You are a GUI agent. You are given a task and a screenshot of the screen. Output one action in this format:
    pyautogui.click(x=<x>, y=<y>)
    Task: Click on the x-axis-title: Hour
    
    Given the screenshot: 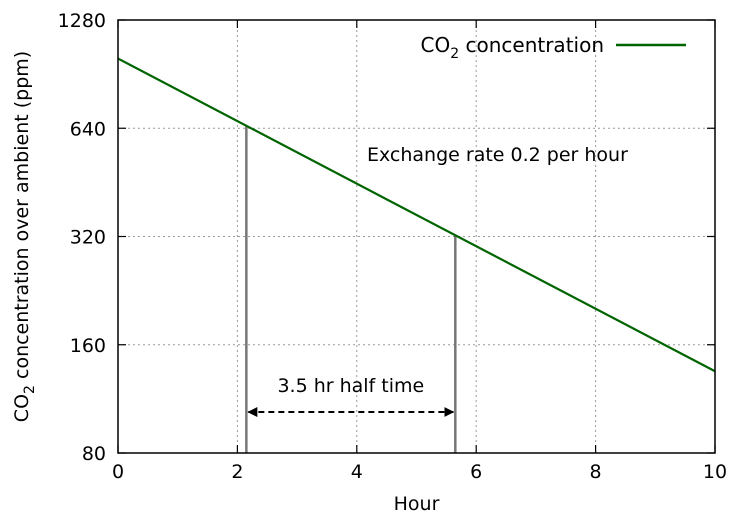 What is the action you would take?
    pyautogui.click(x=417, y=504)
    